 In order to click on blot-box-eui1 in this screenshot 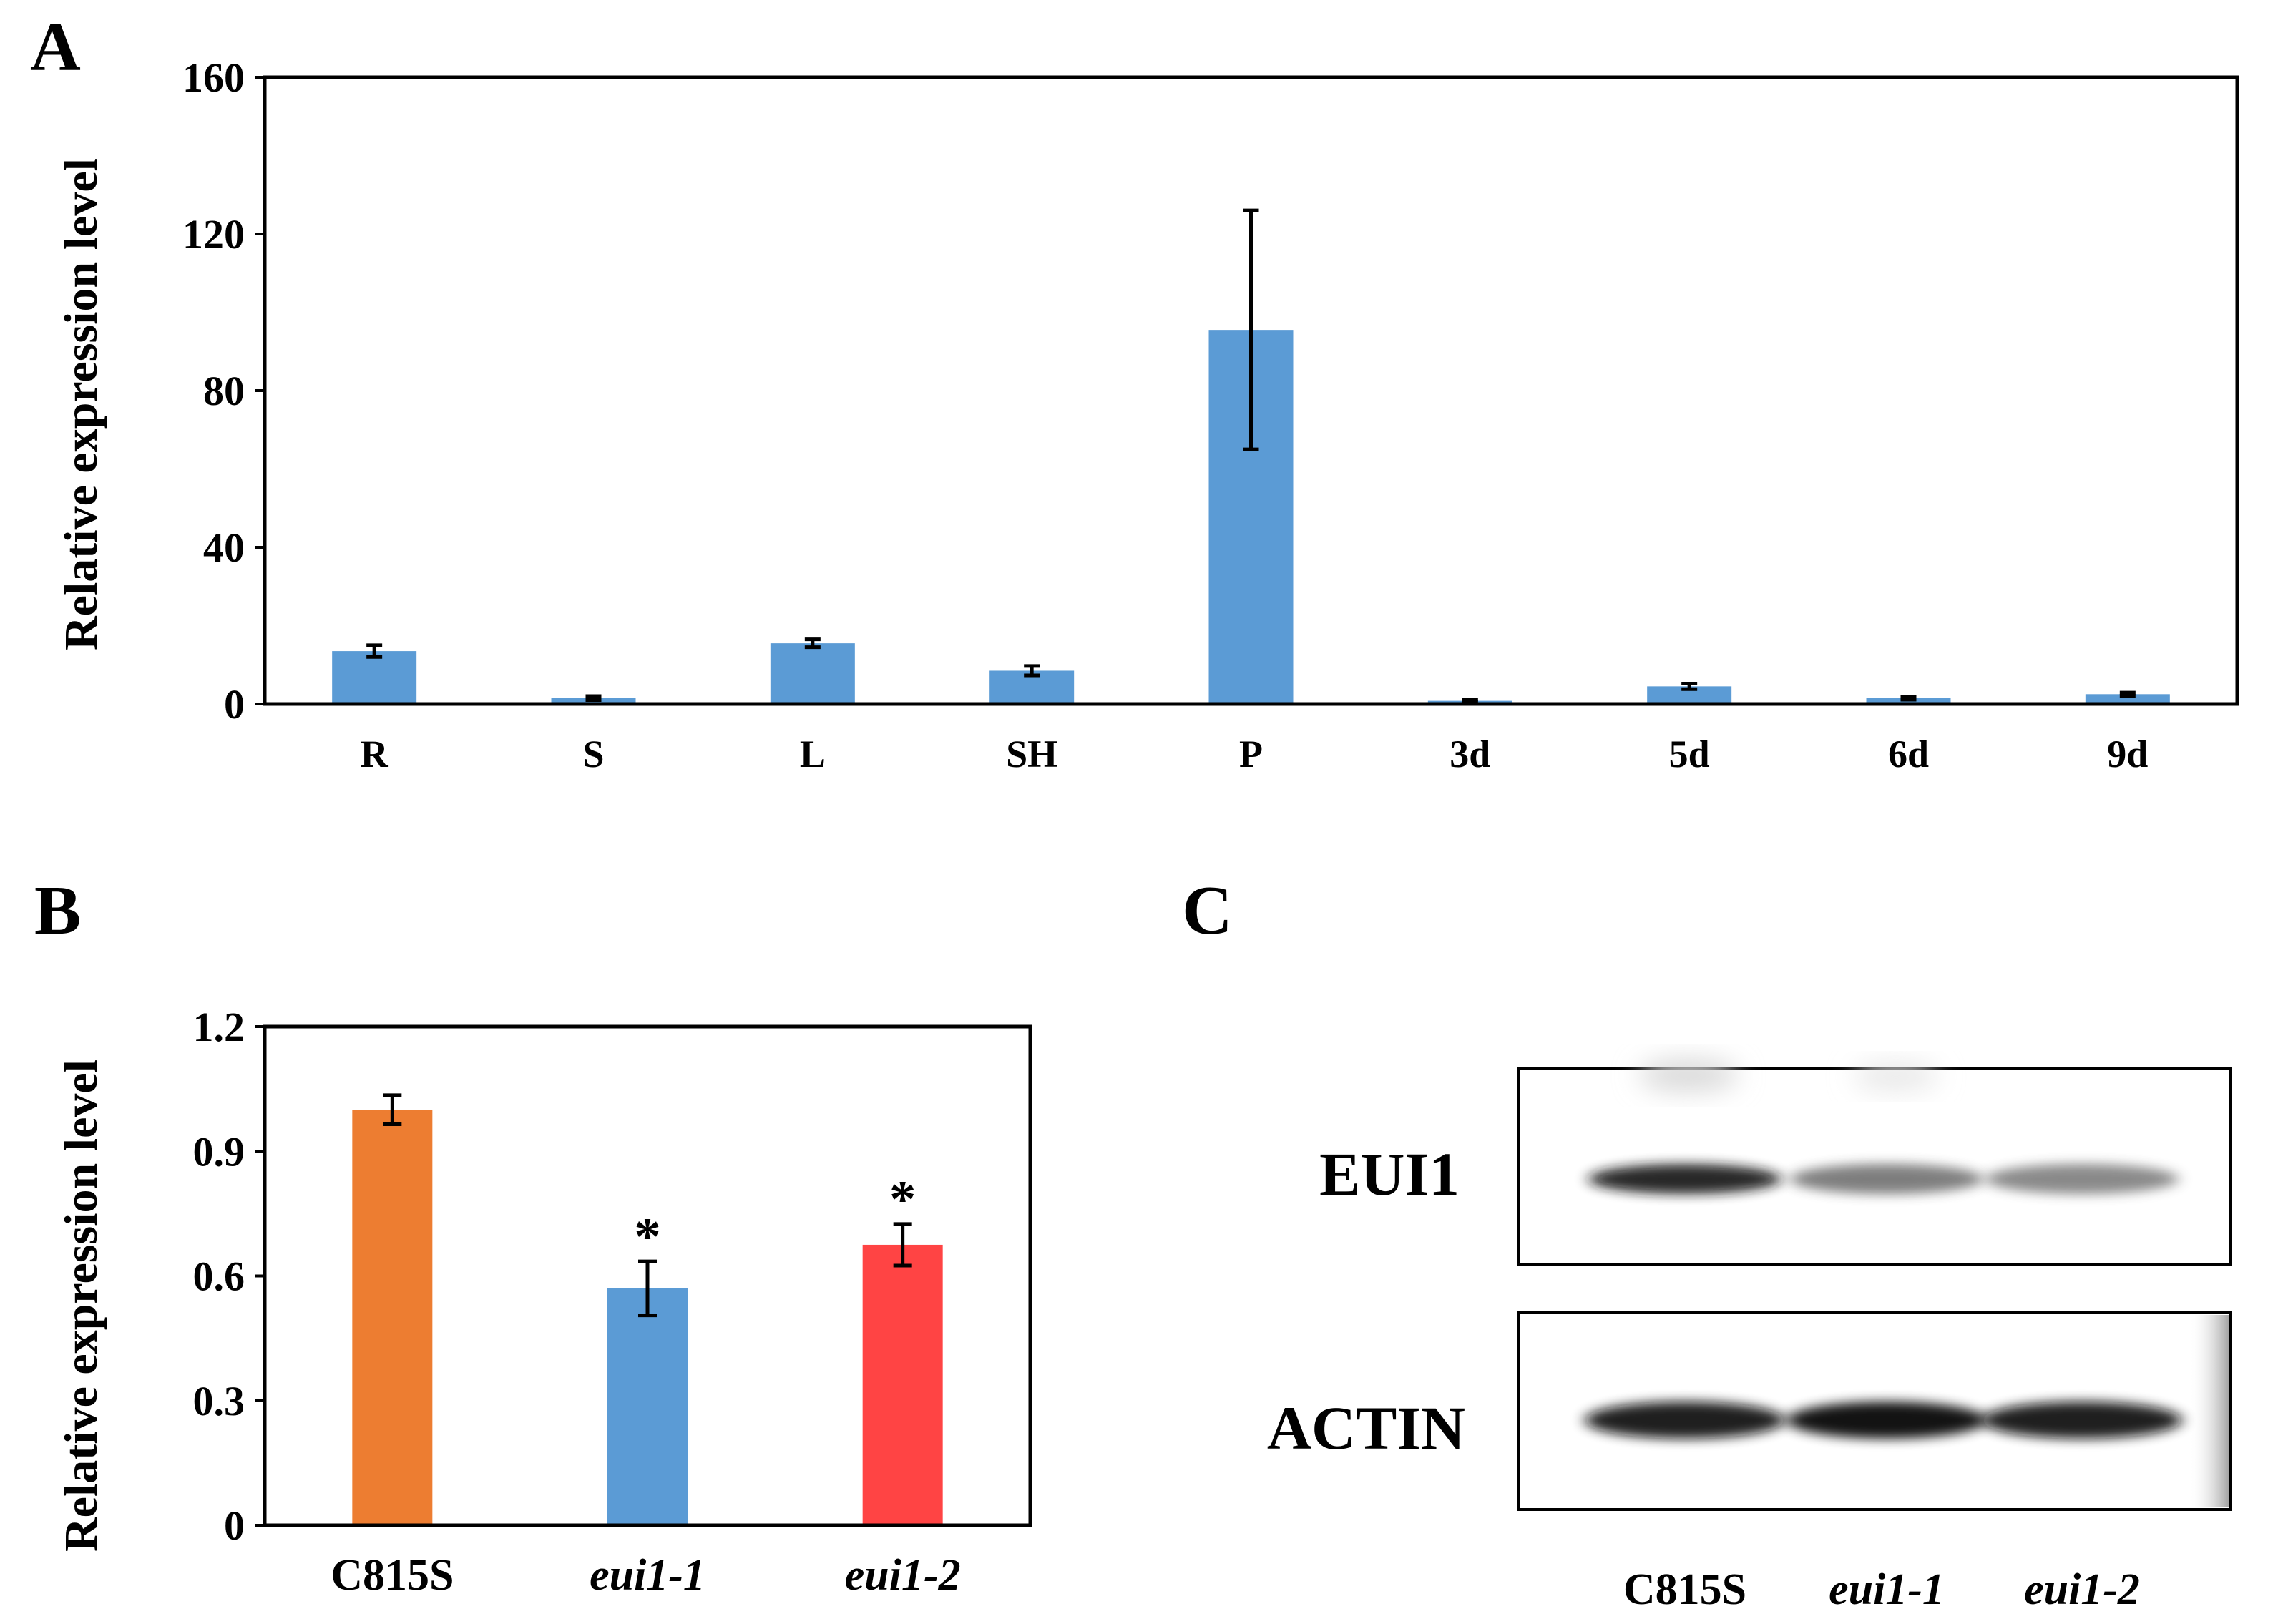, I will do `click(1874, 1163)`.